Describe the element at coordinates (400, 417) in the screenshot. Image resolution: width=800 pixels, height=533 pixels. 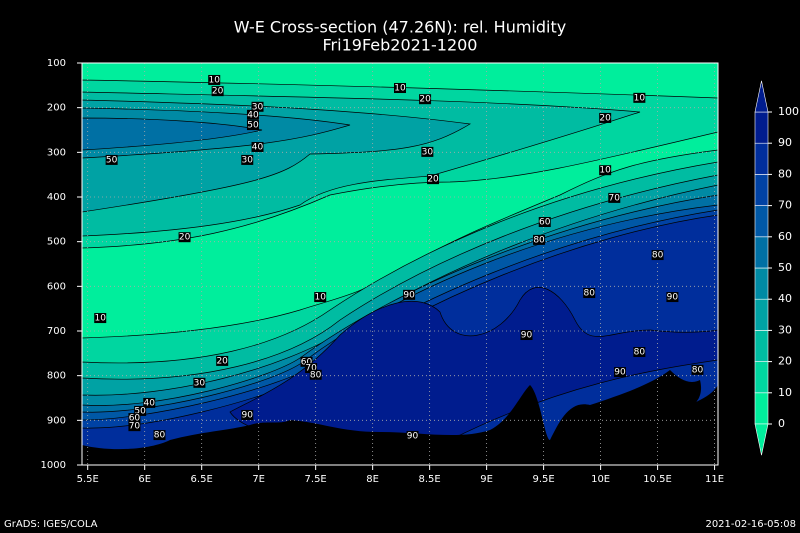
I see `terrain` at that location.